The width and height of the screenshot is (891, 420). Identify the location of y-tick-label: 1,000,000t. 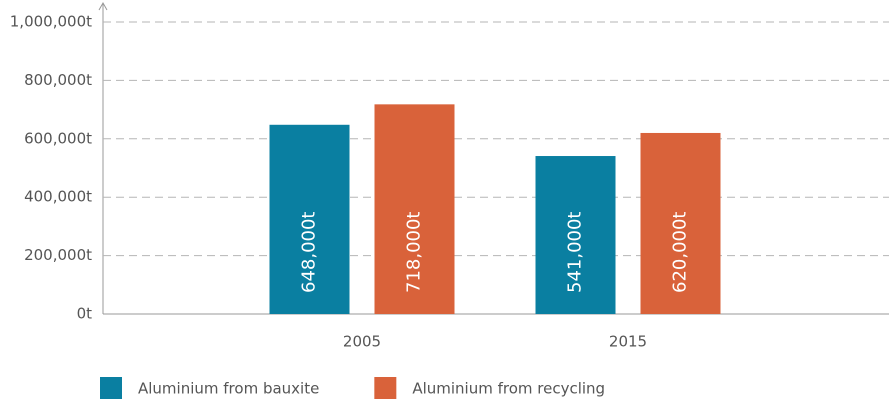
(51, 22).